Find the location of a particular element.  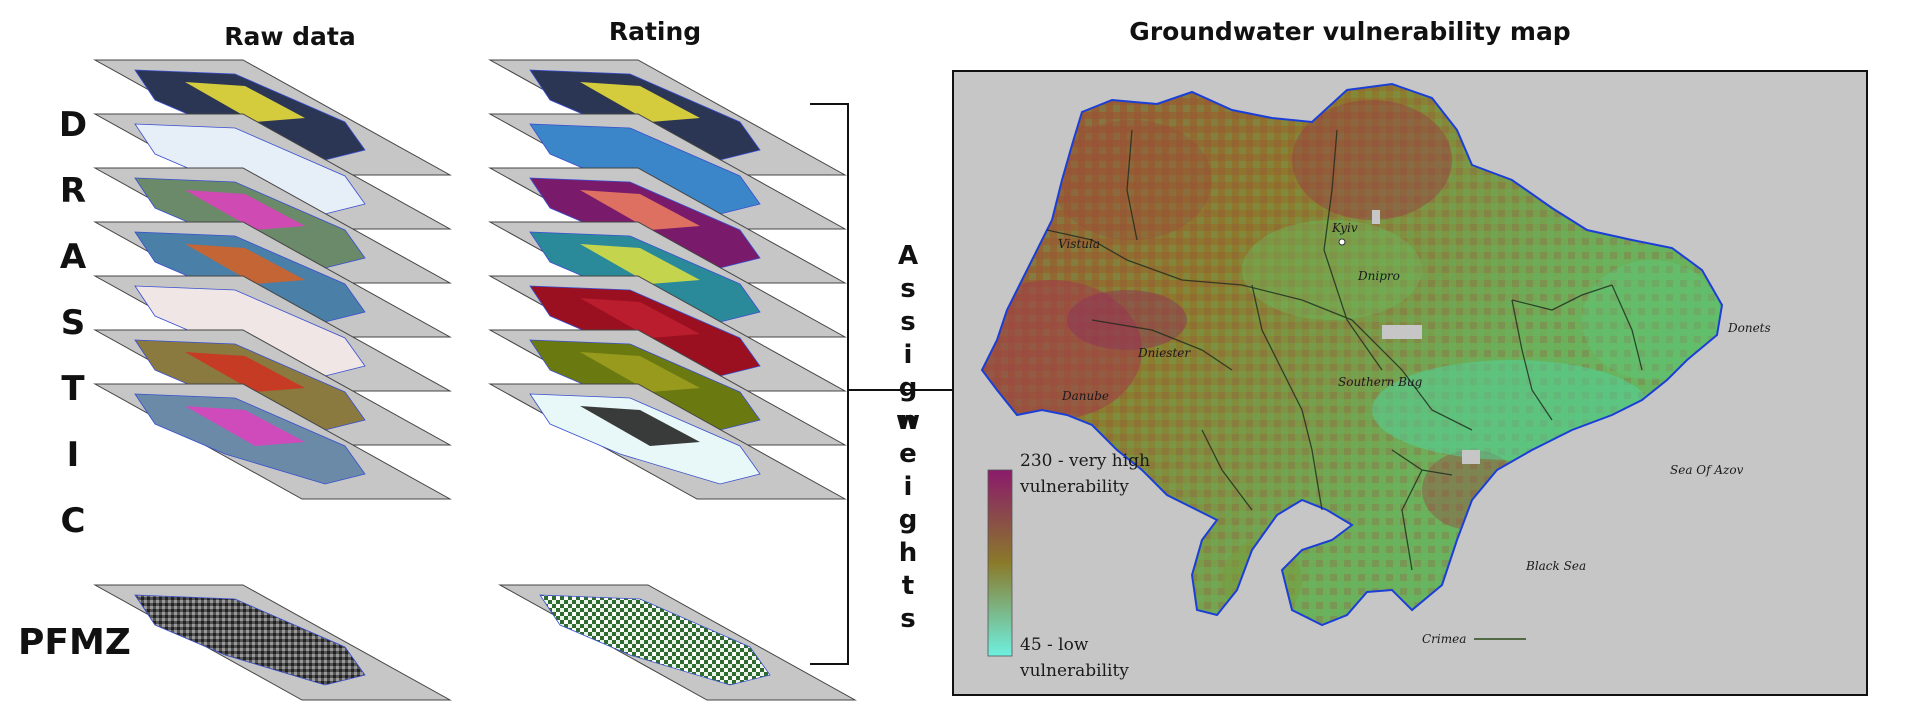

label-vistula: Vistula is located at coordinates (1079, 244).